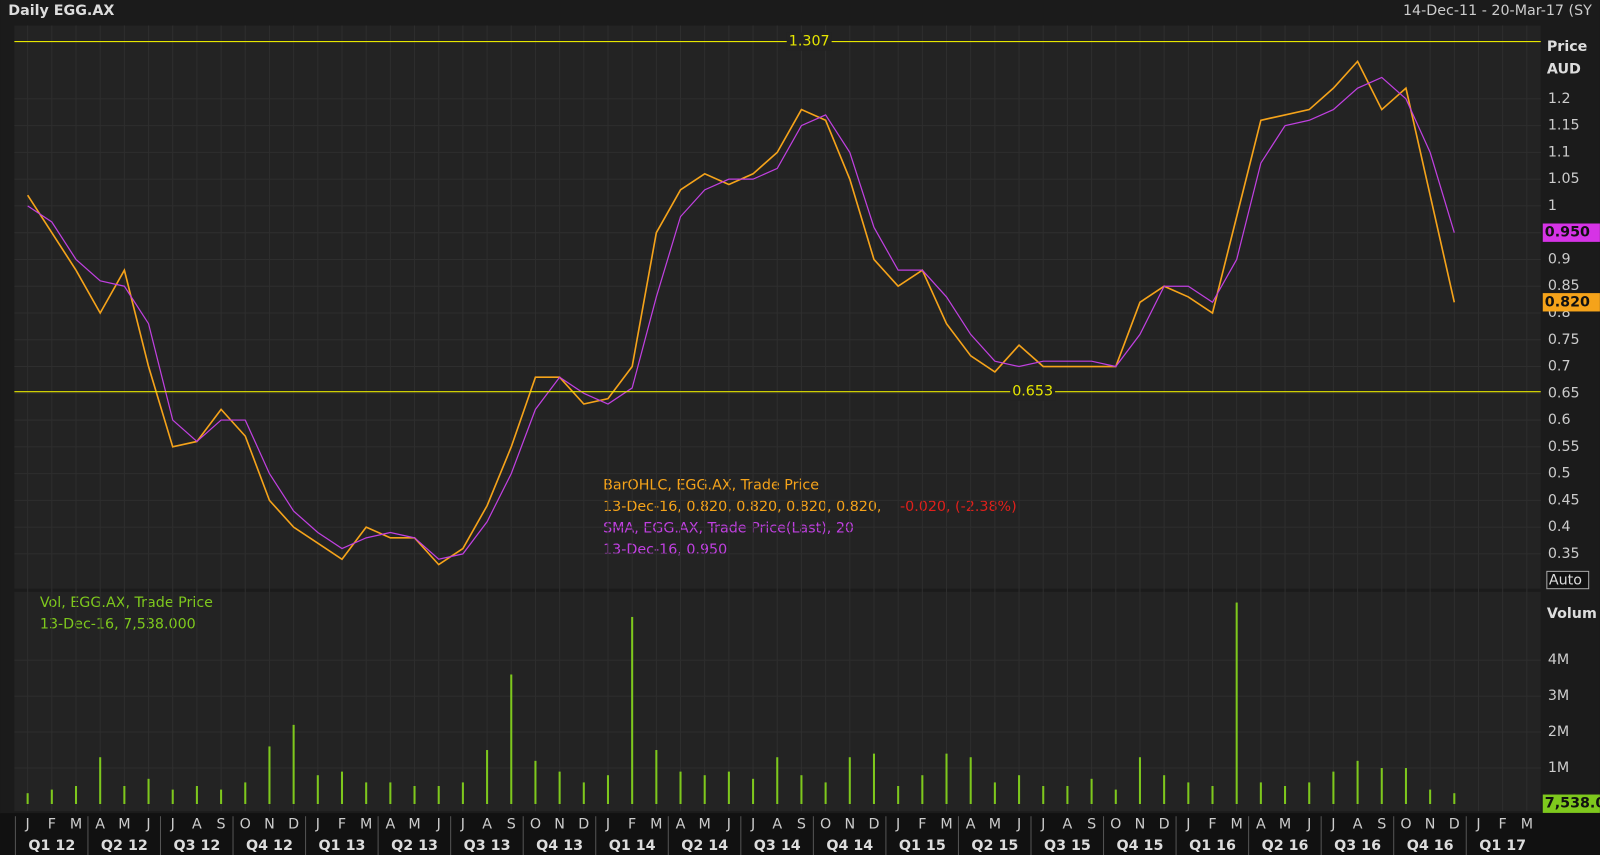 This screenshot has height=855, width=1600. Describe the element at coordinates (704, 846) in the screenshot. I see `x-quarter-label: Q2 14` at that location.